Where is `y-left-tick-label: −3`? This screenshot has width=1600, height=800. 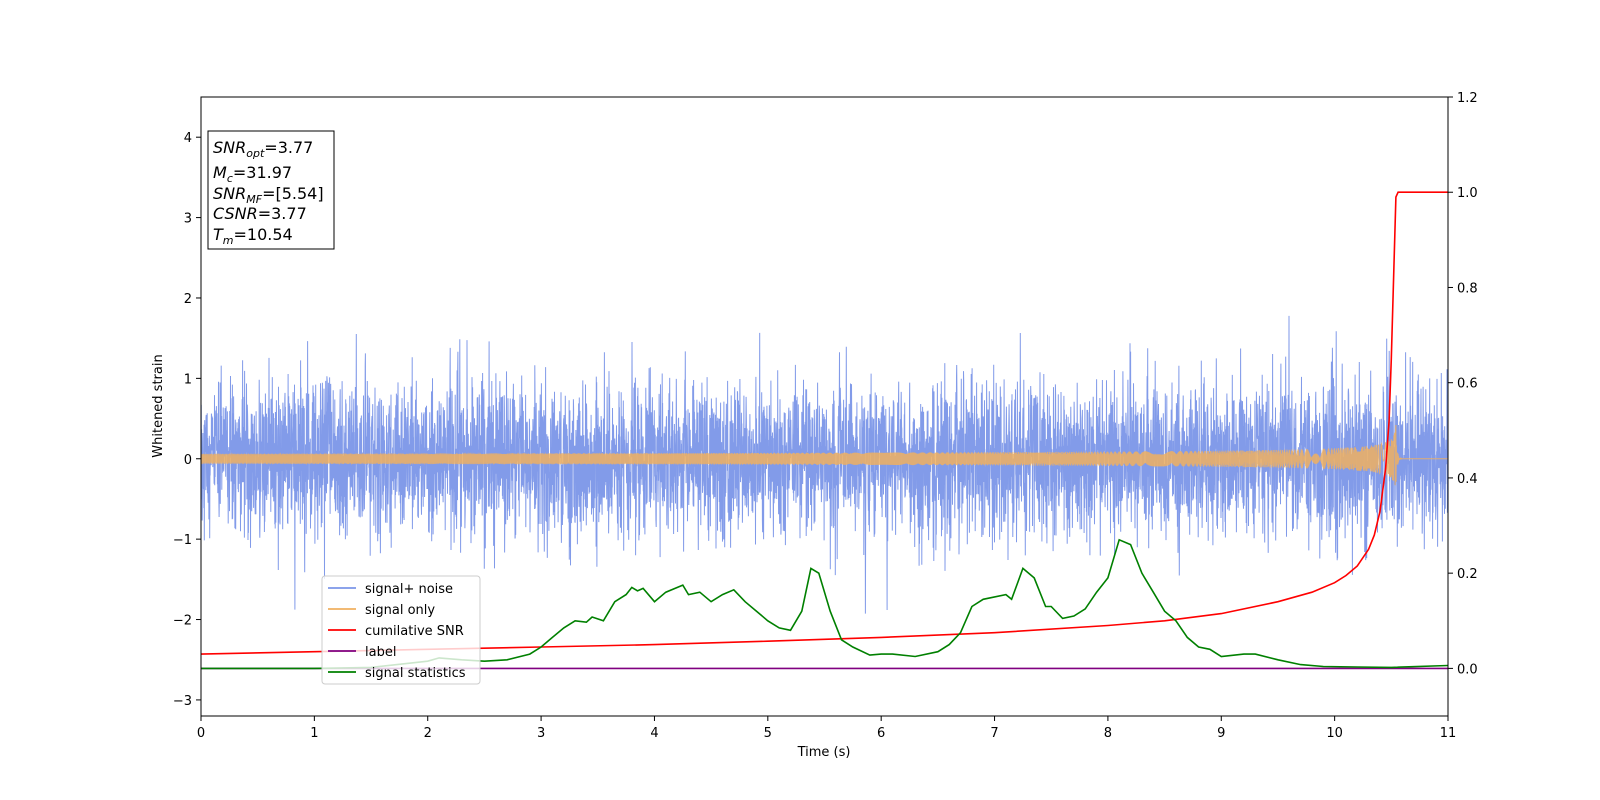
y-left-tick-label: −3 is located at coordinates (182, 701).